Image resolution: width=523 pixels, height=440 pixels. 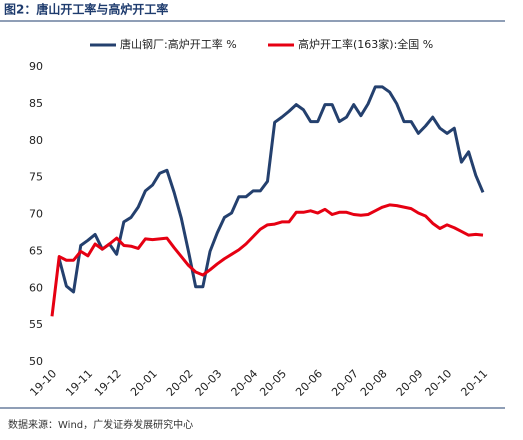 I want to click on x-tick-label: 20-08, so click(x=374, y=383).